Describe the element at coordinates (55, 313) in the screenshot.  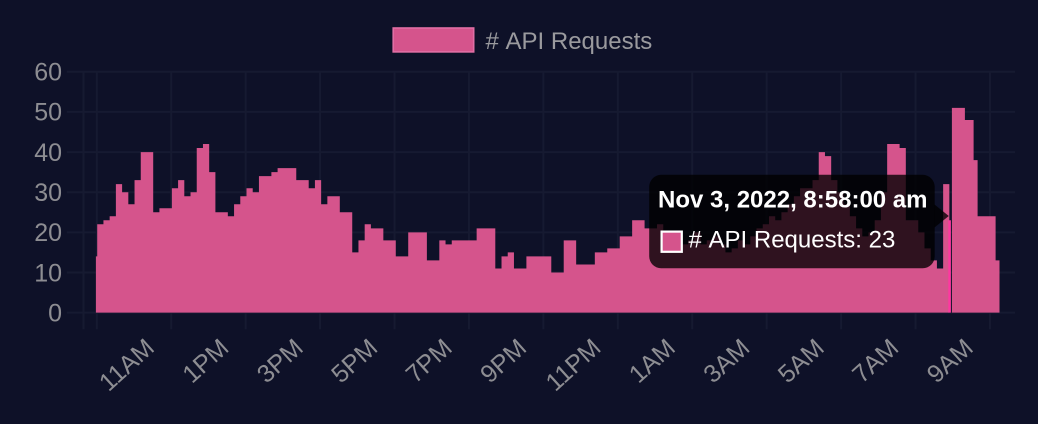
I see `svg-text: 0` at that location.